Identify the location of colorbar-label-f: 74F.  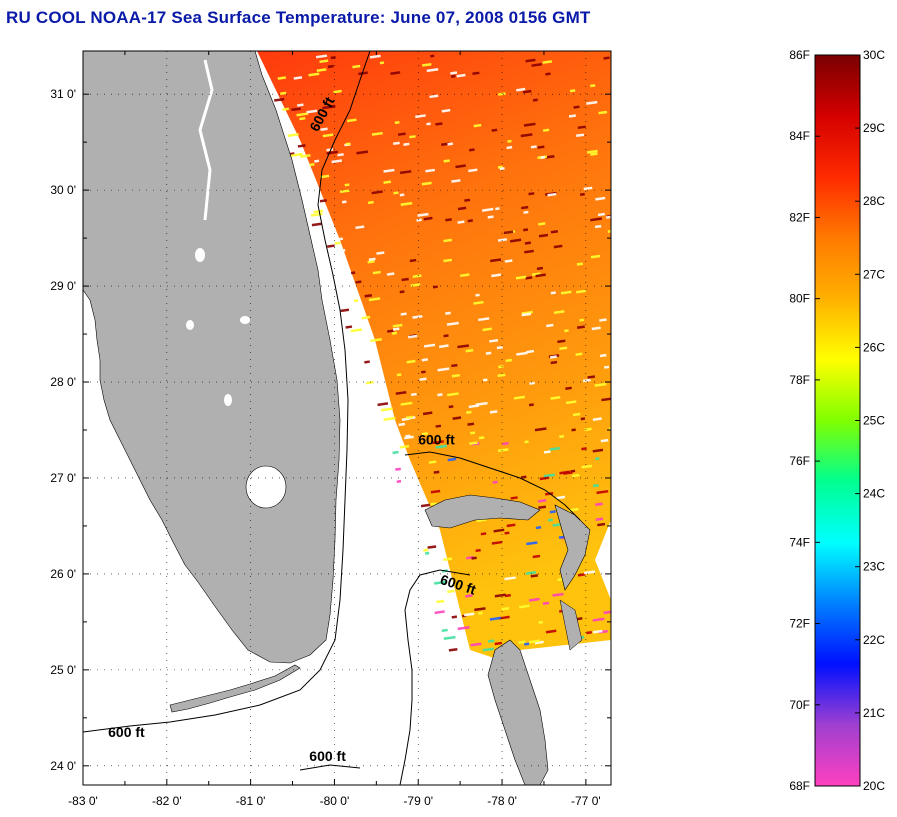
(799, 542).